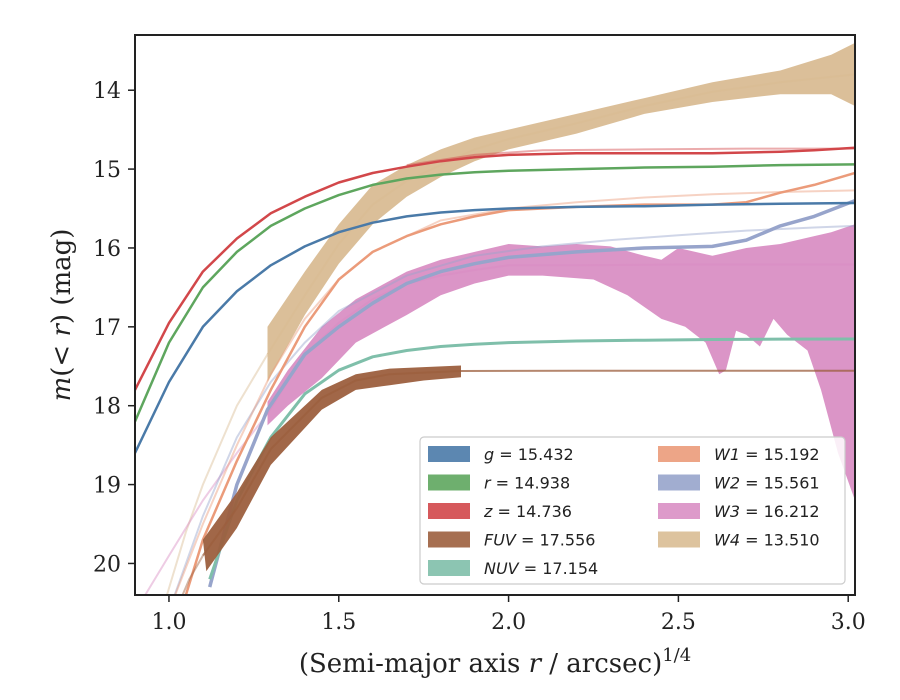  I want to click on y-axis-label-r: r, so click(62, 330).